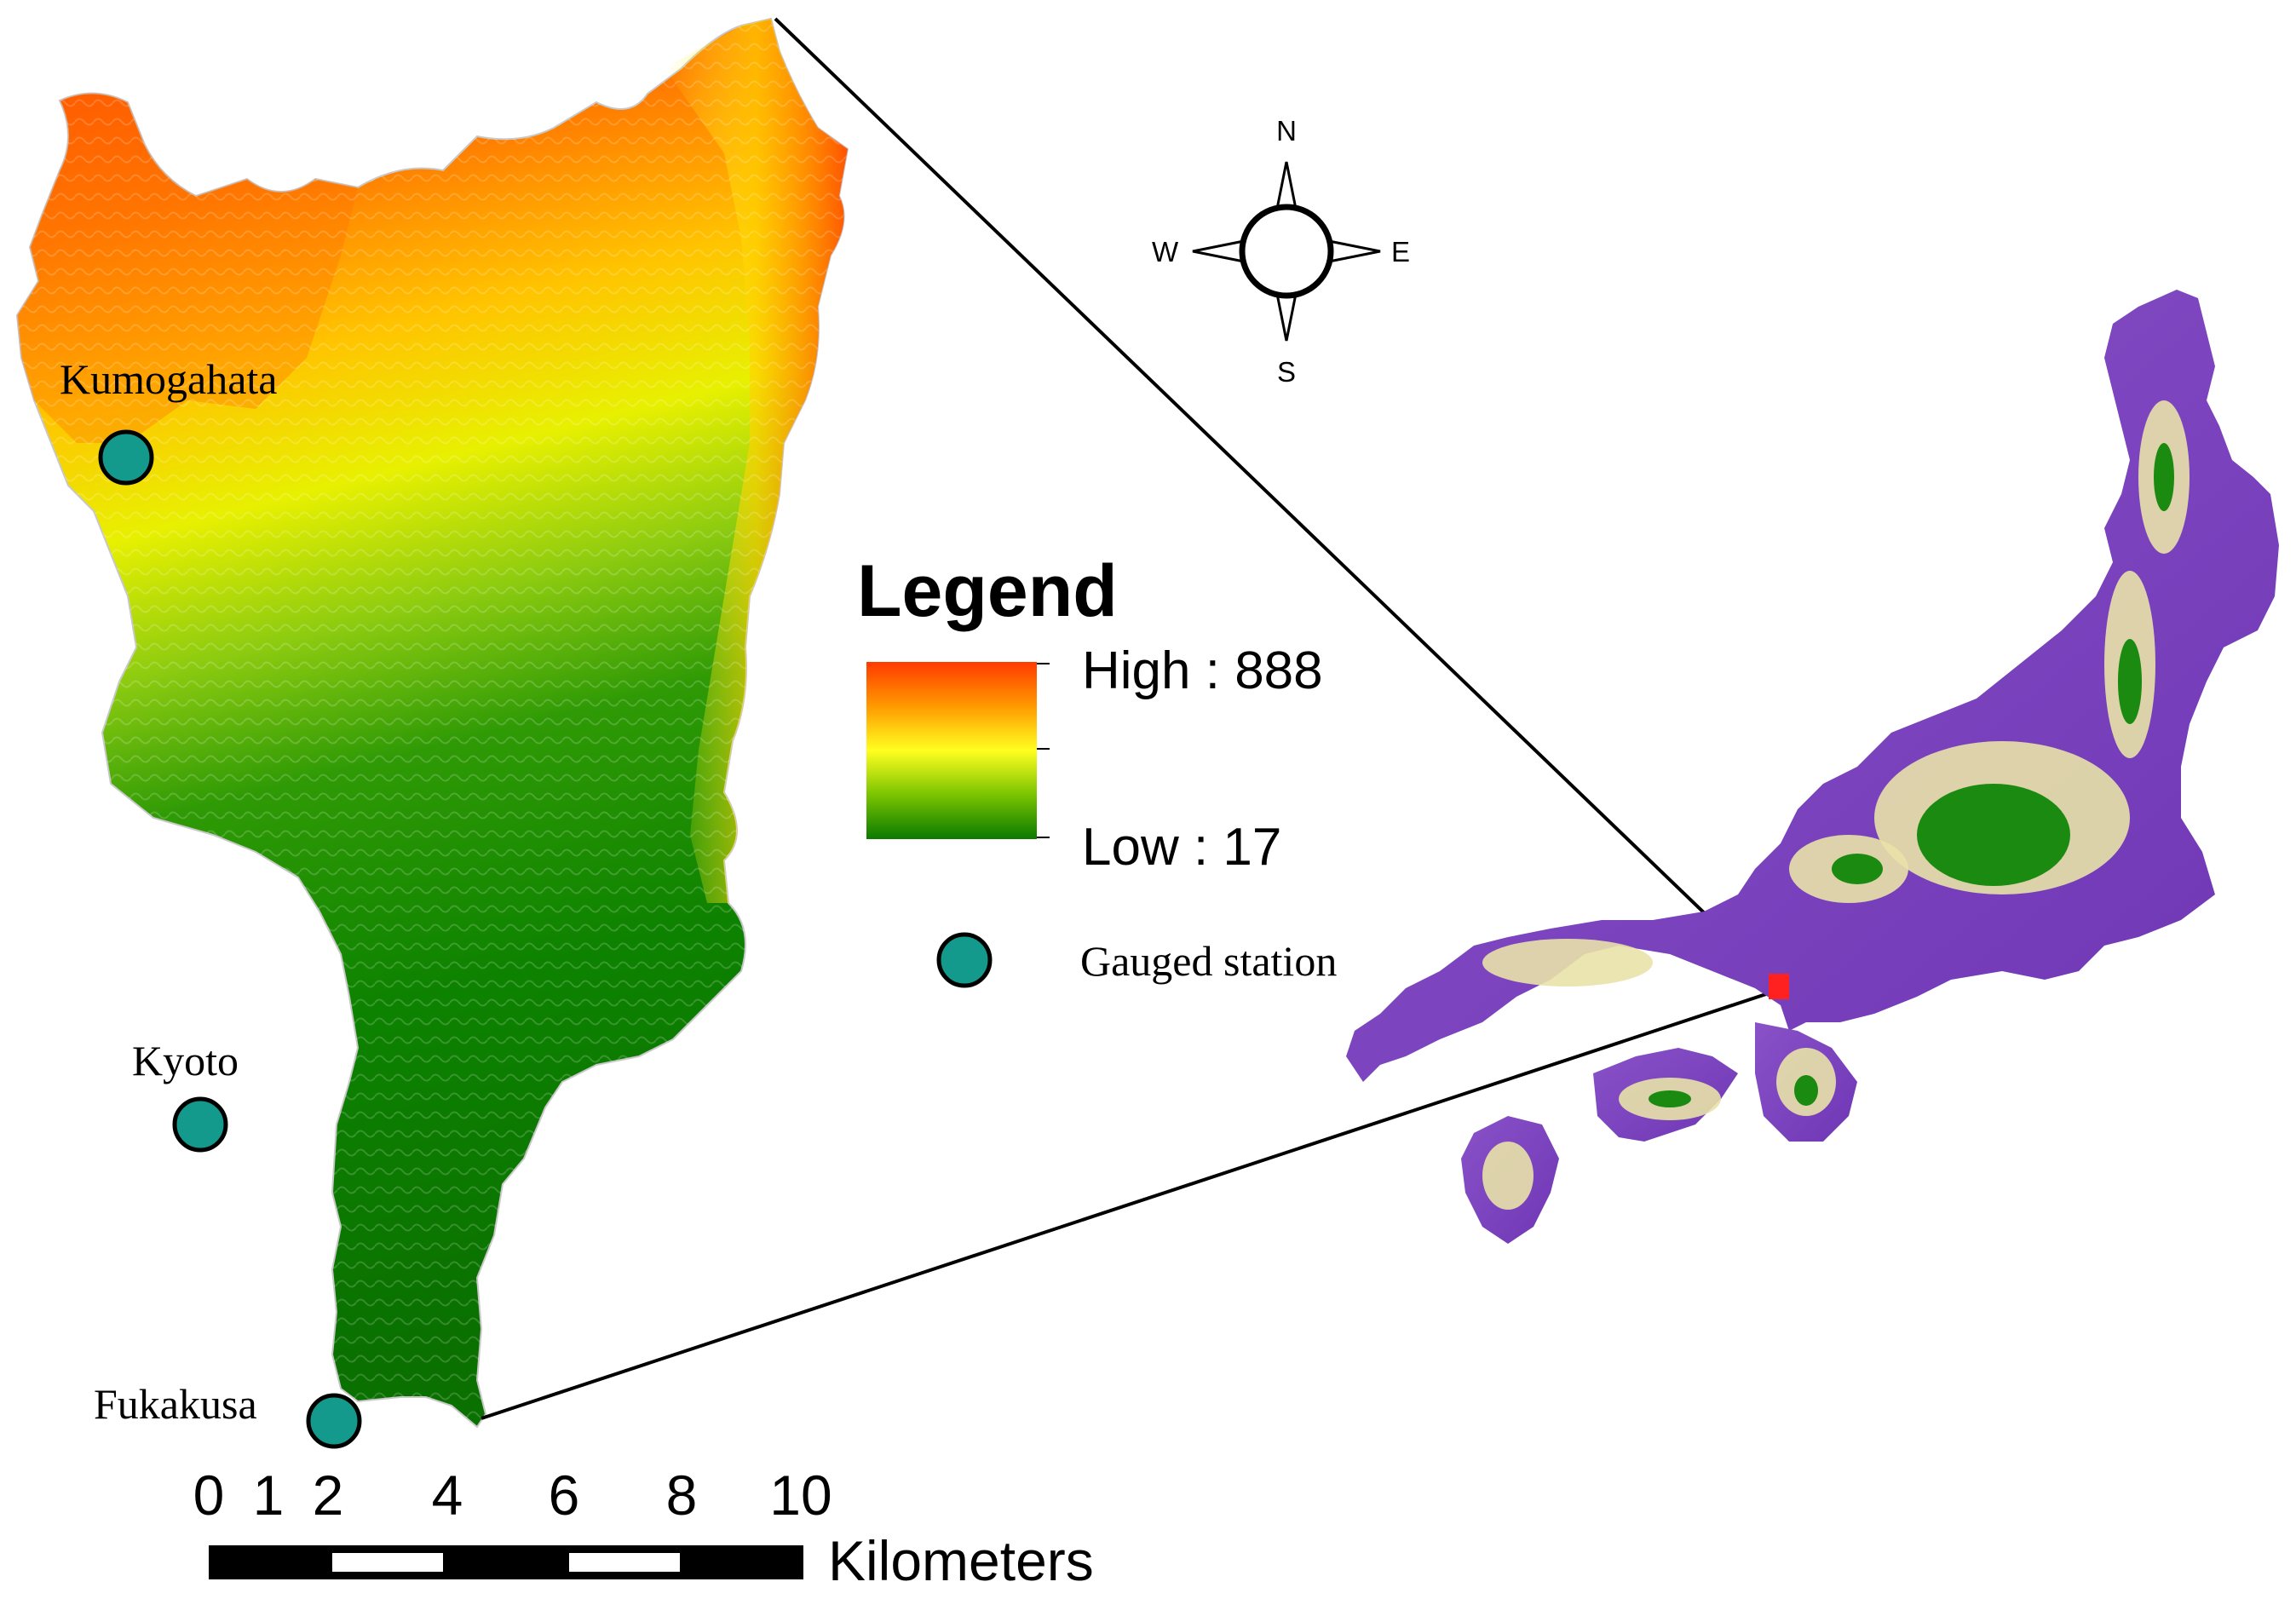 Image resolution: width=2296 pixels, height=1599 pixels. What do you see at coordinates (643, 1528) in the screenshot?
I see `scale-bar: 0 1 2 4 6 8 10 Kilometers` at bounding box center [643, 1528].